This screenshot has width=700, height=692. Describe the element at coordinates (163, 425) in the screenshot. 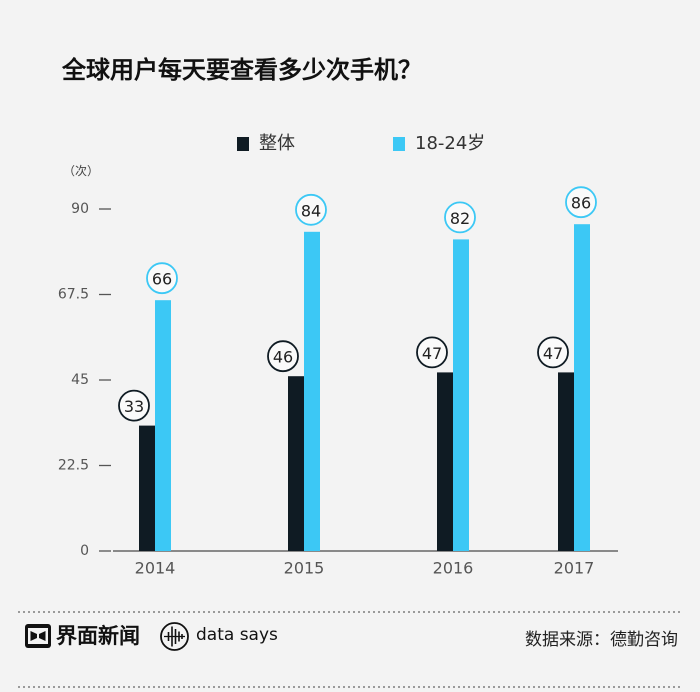

I see `bar-18-24-2014` at that location.